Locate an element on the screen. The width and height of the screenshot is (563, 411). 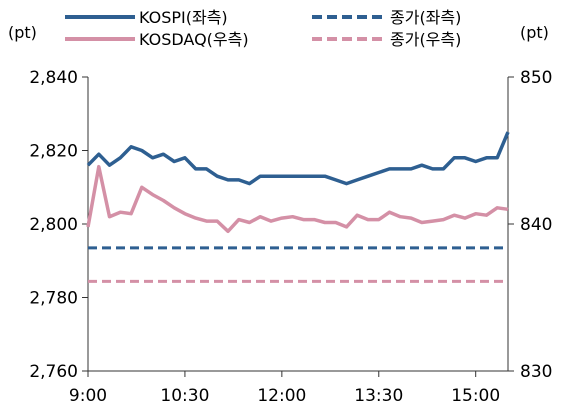
x-tick-label: 15:00 is located at coordinates (475, 396).